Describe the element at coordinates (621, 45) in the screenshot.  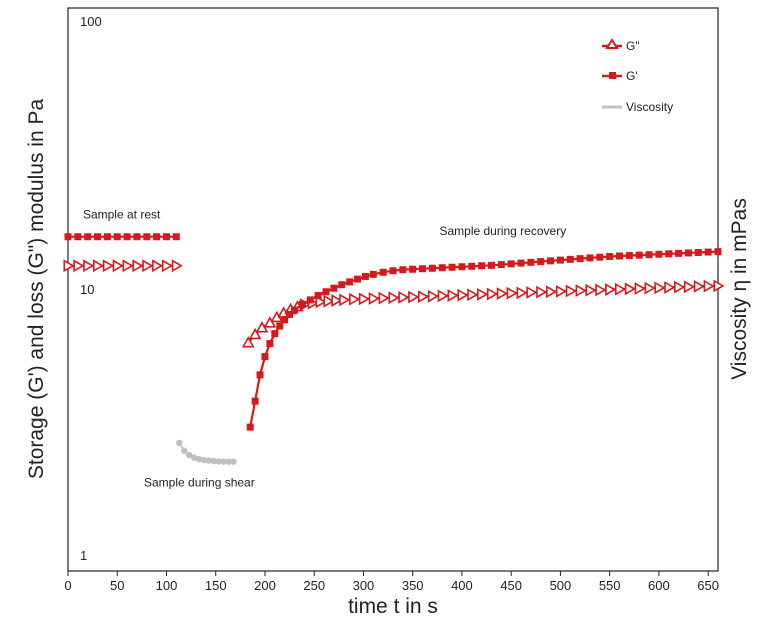
I see `legend-item-g-double-prime: G"` at that location.